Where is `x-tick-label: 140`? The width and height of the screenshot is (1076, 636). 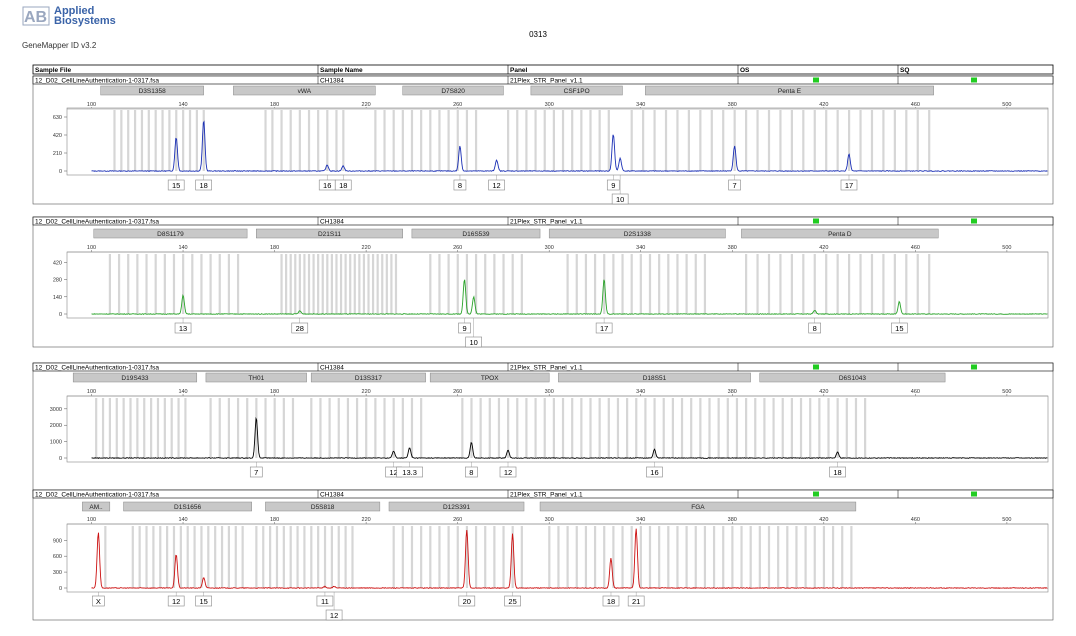
x-tick-label: 140 is located at coordinates (182, 105).